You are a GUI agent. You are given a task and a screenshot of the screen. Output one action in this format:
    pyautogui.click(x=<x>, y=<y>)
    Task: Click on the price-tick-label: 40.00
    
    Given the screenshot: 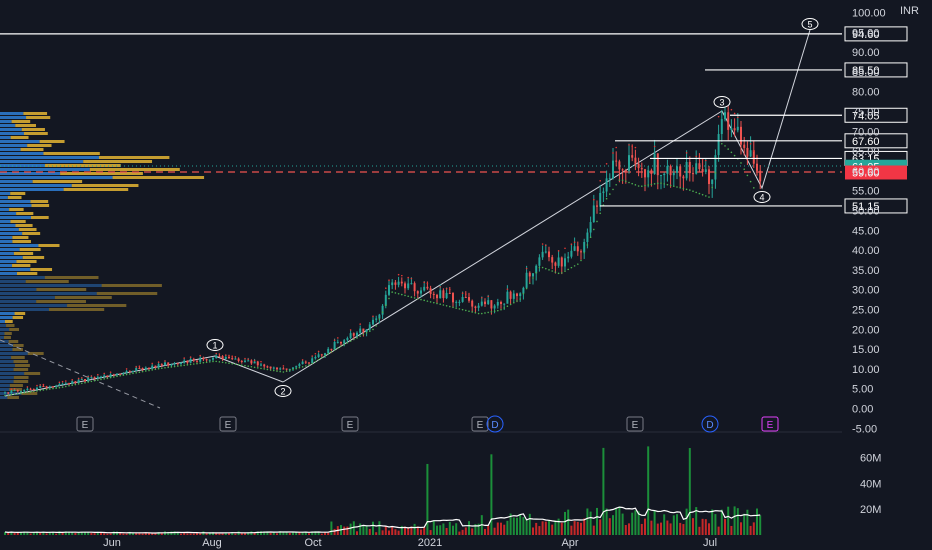 What is the action you would take?
    pyautogui.click(x=866, y=251)
    